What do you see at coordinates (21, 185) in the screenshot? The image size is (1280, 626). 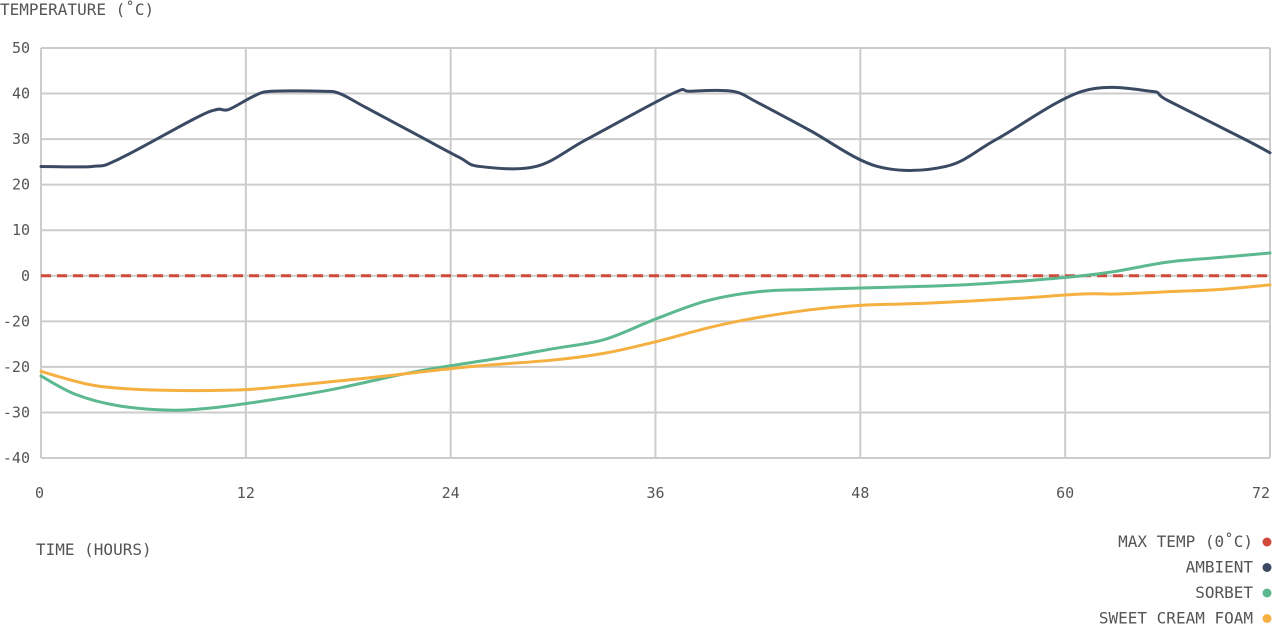 I see `y-tick-label: 20` at bounding box center [21, 185].